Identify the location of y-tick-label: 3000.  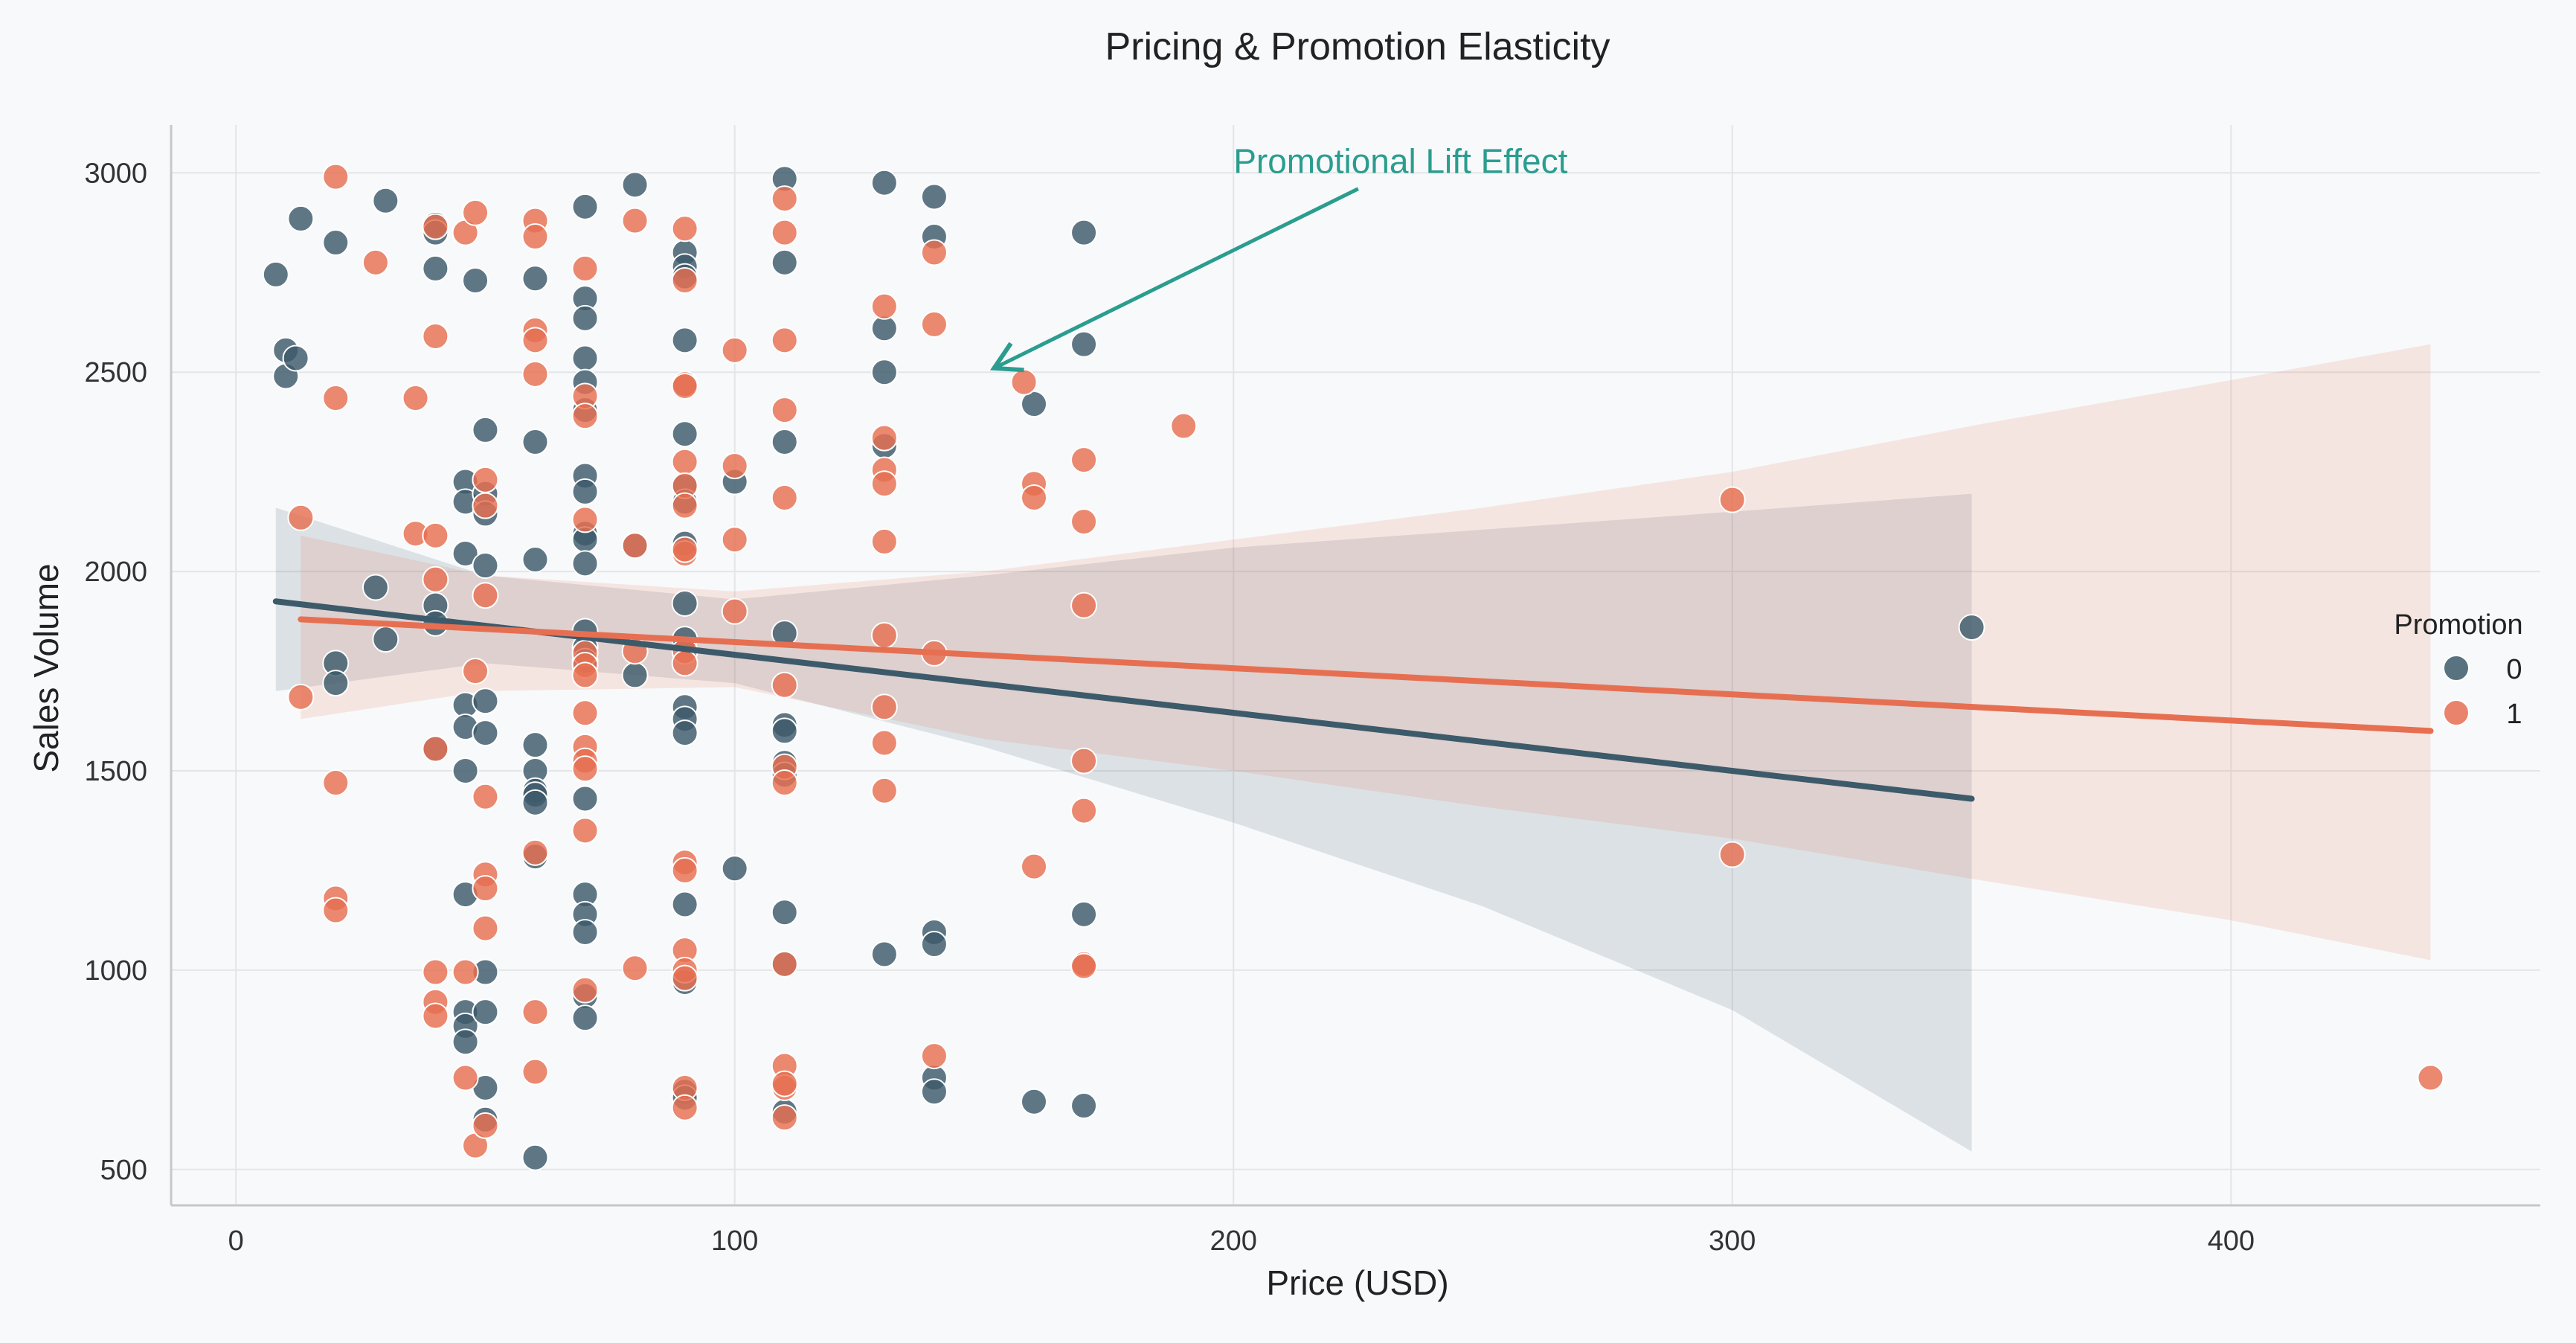
(115, 174).